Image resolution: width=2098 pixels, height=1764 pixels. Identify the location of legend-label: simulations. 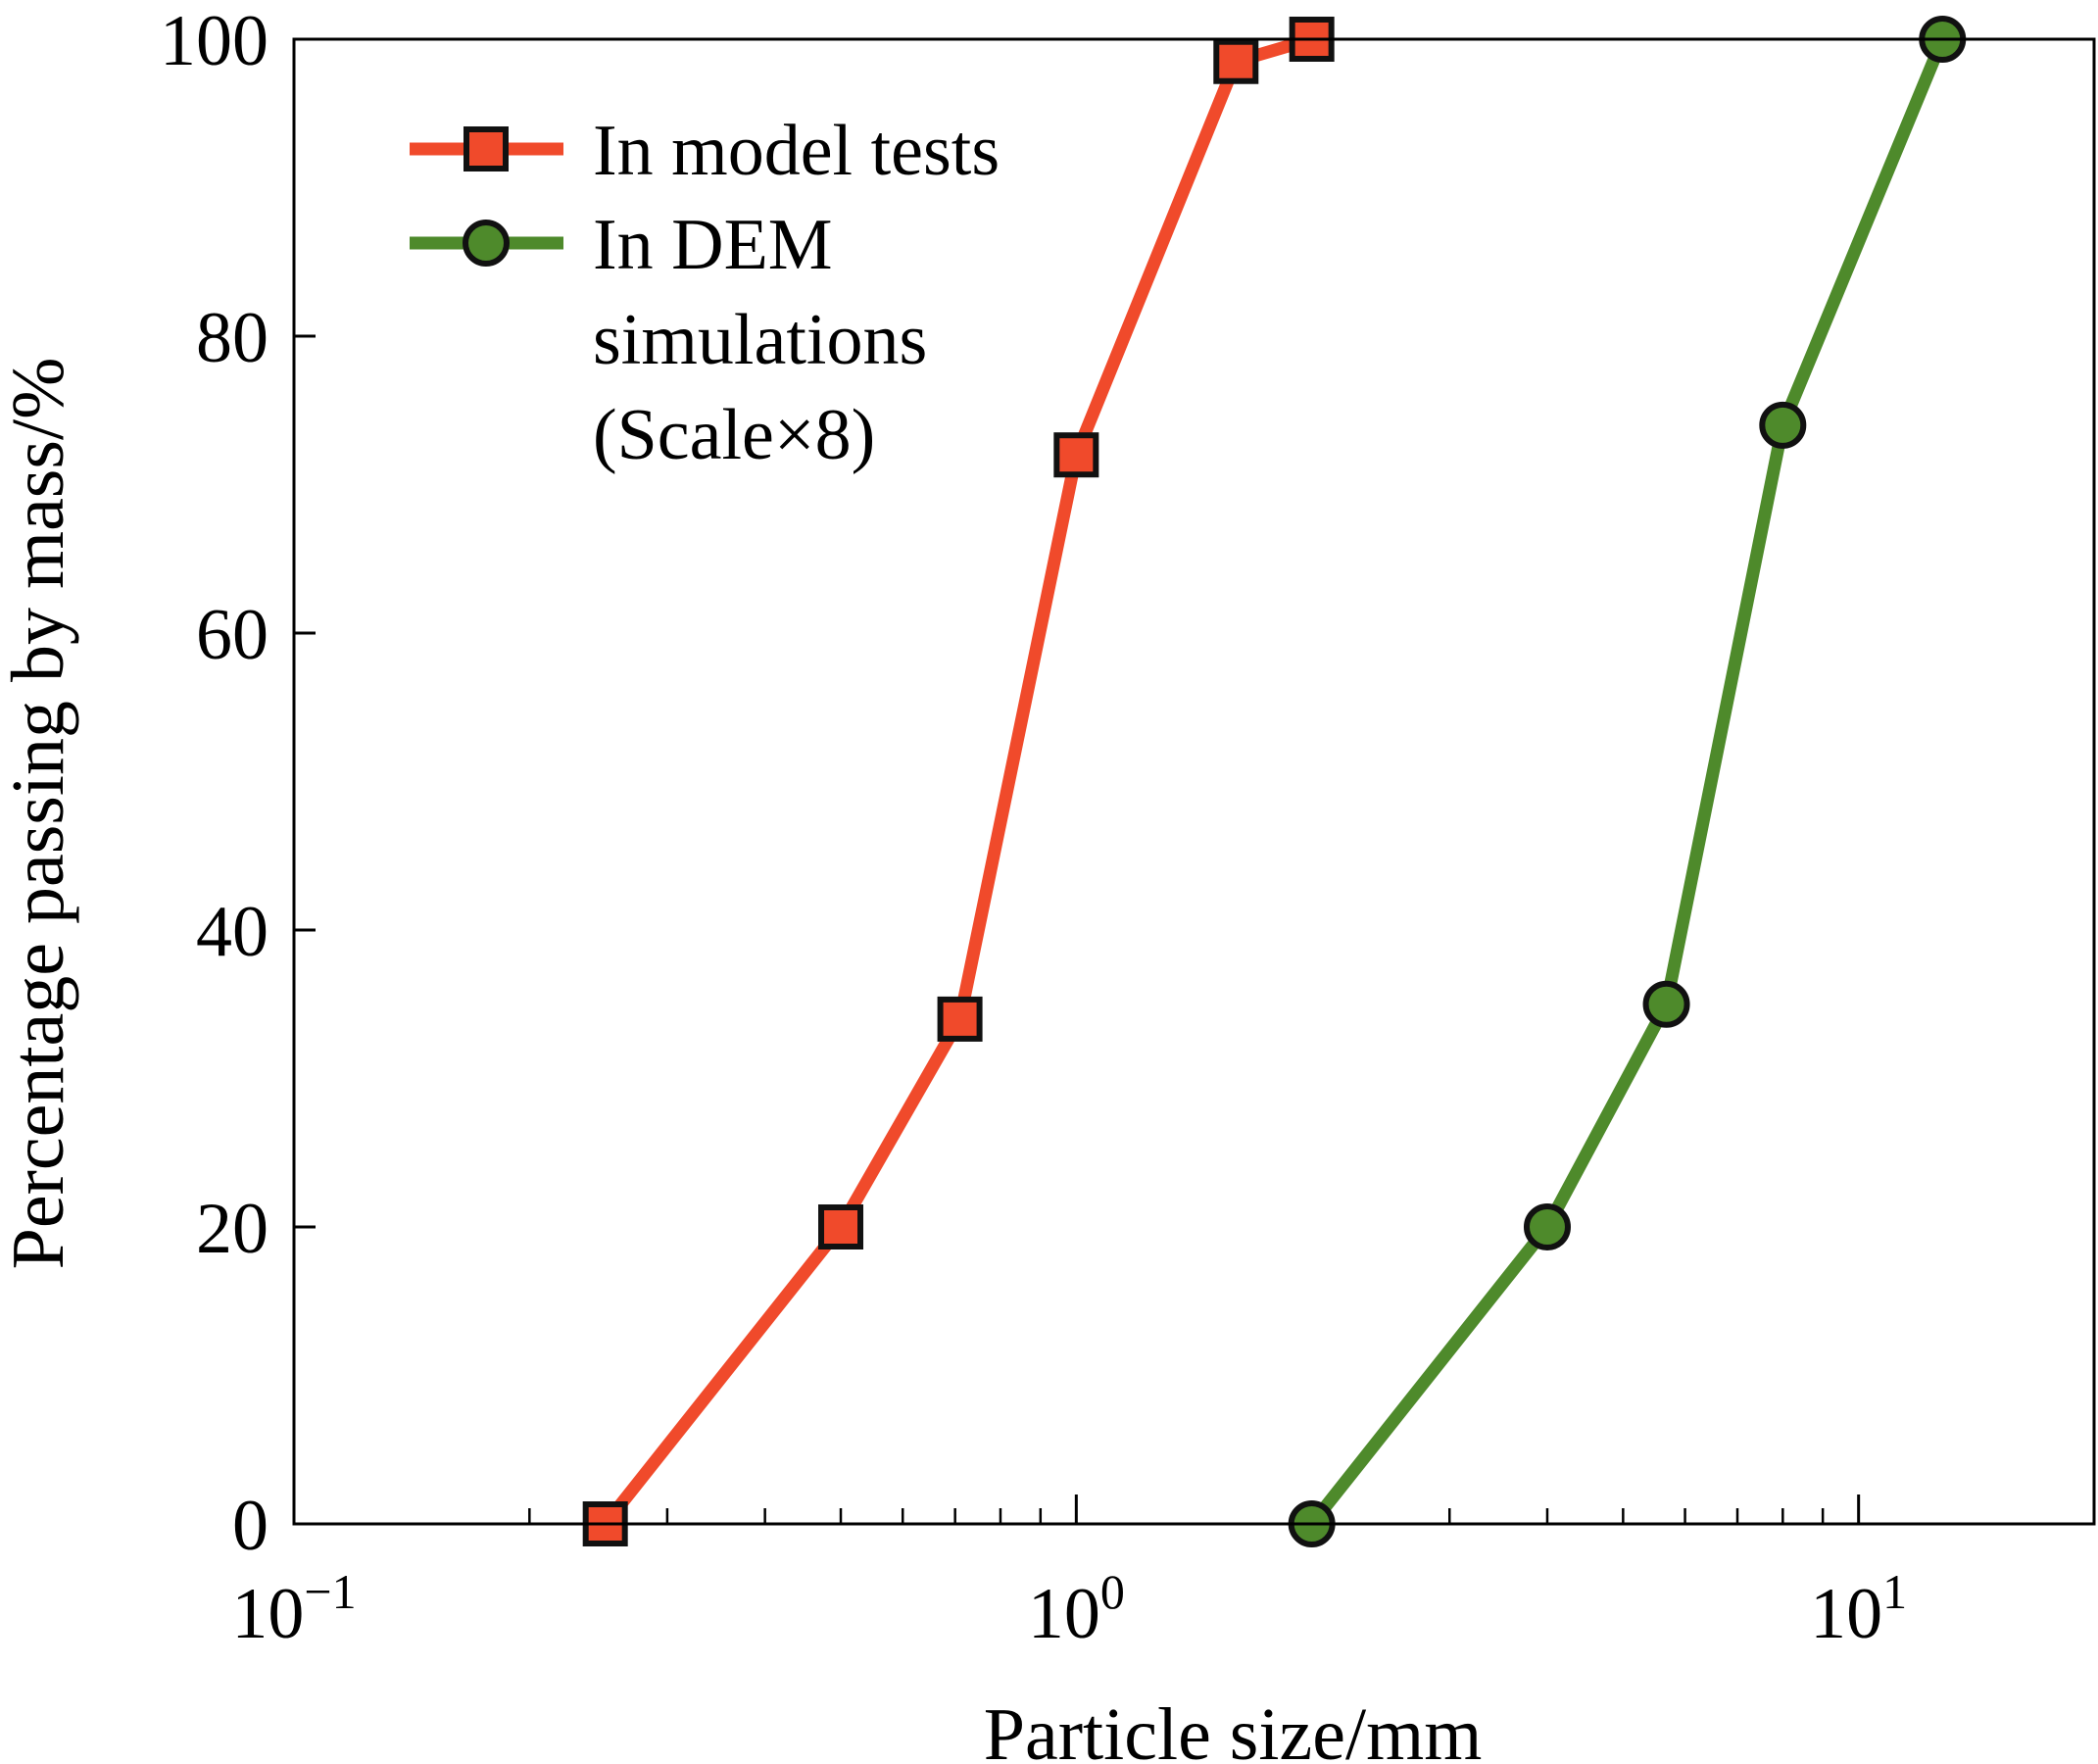
(760, 340).